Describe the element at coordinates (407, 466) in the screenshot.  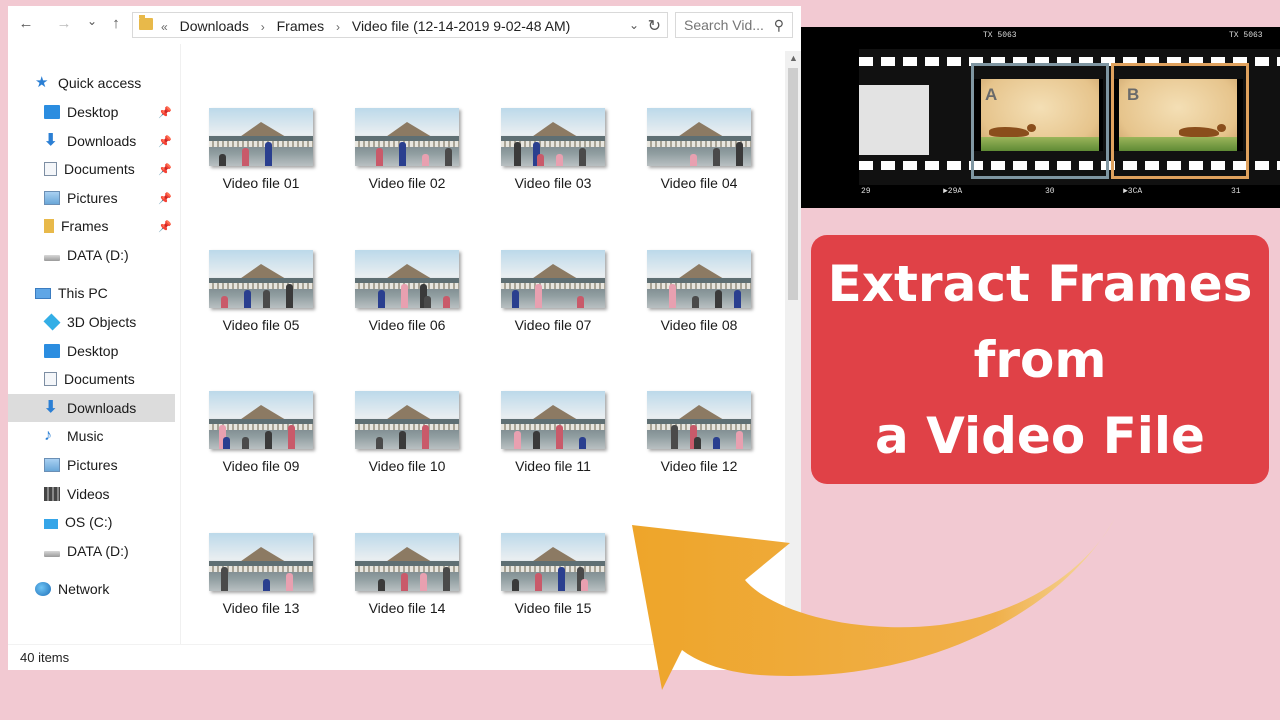
I see `file-name: Video file 10` at that location.